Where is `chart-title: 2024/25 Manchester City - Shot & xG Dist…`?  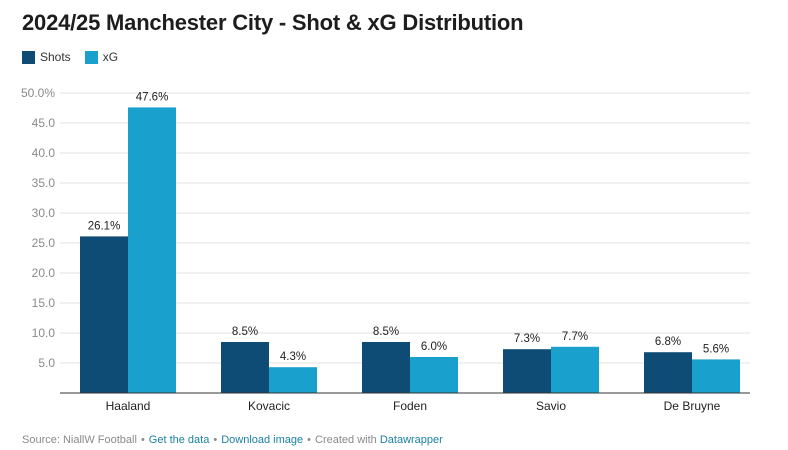
chart-title: 2024/25 Manchester City - Shot & xG Dist… is located at coordinates (273, 22).